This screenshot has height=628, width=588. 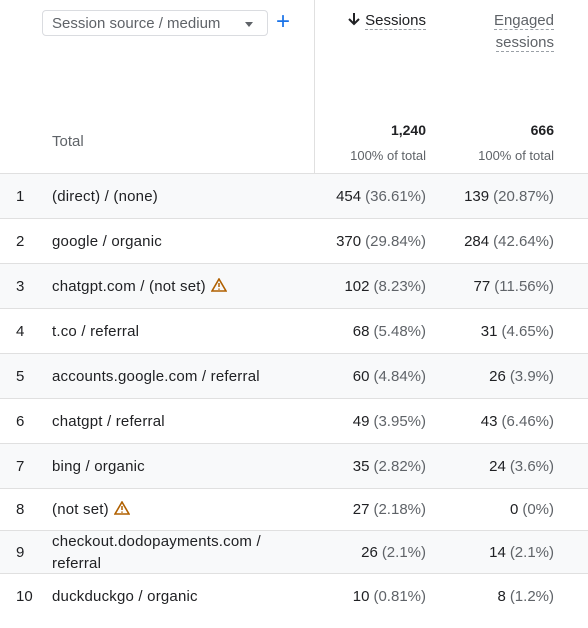 What do you see at coordinates (408, 130) in the screenshot?
I see `total-value: 1,240` at bounding box center [408, 130].